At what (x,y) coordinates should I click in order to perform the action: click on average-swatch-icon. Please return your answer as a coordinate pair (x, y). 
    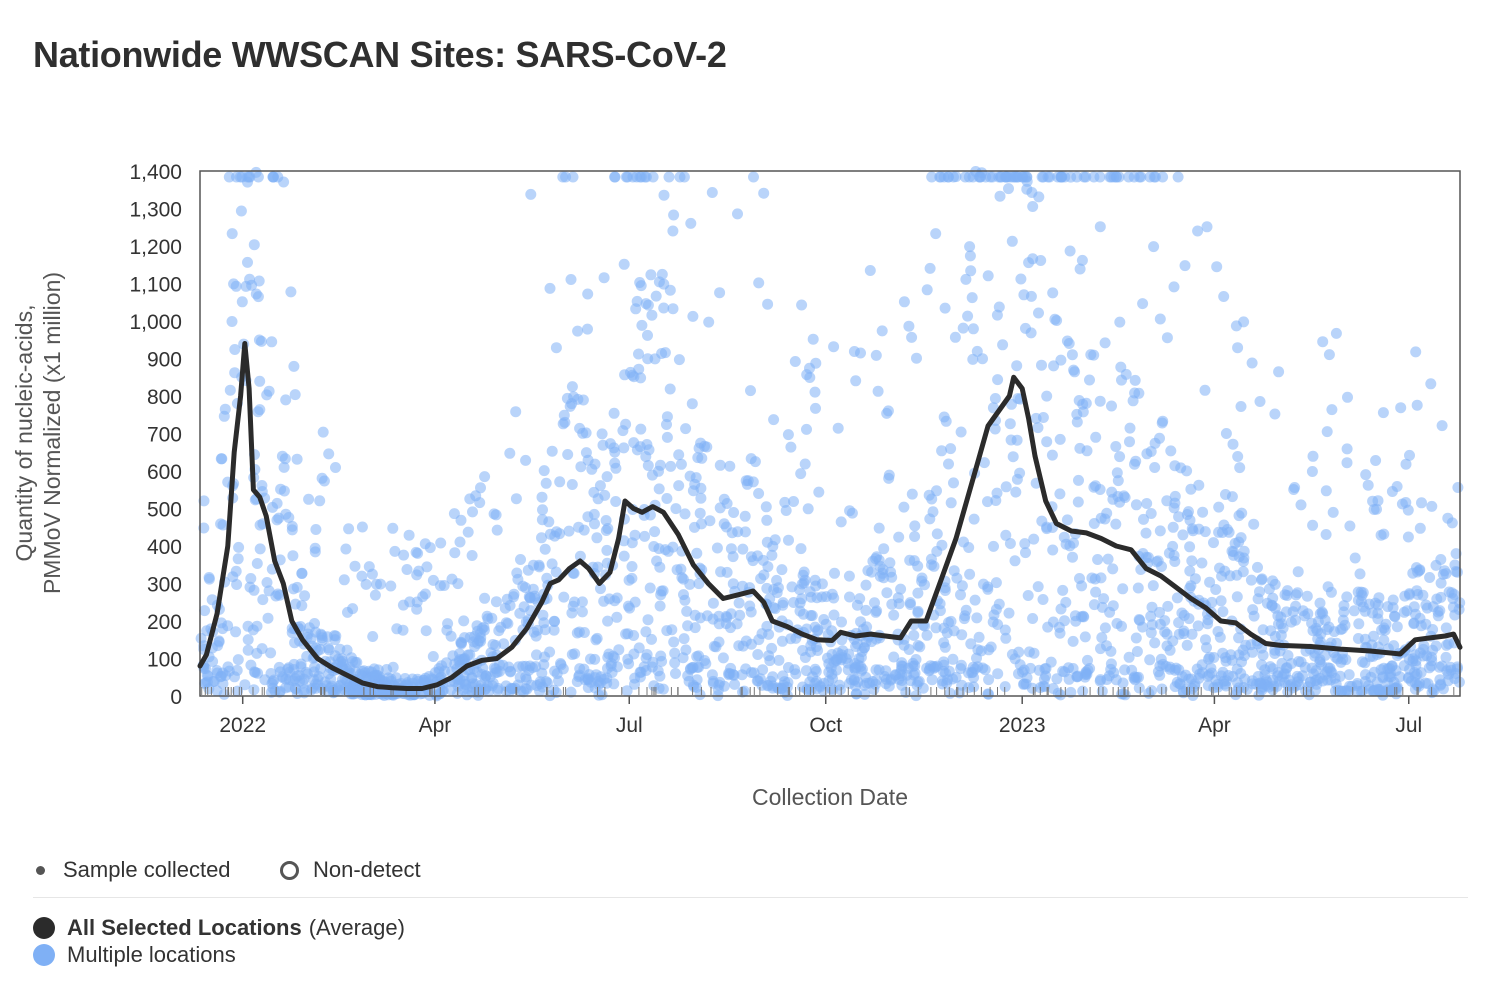
    Looking at the image, I should click on (44, 928).